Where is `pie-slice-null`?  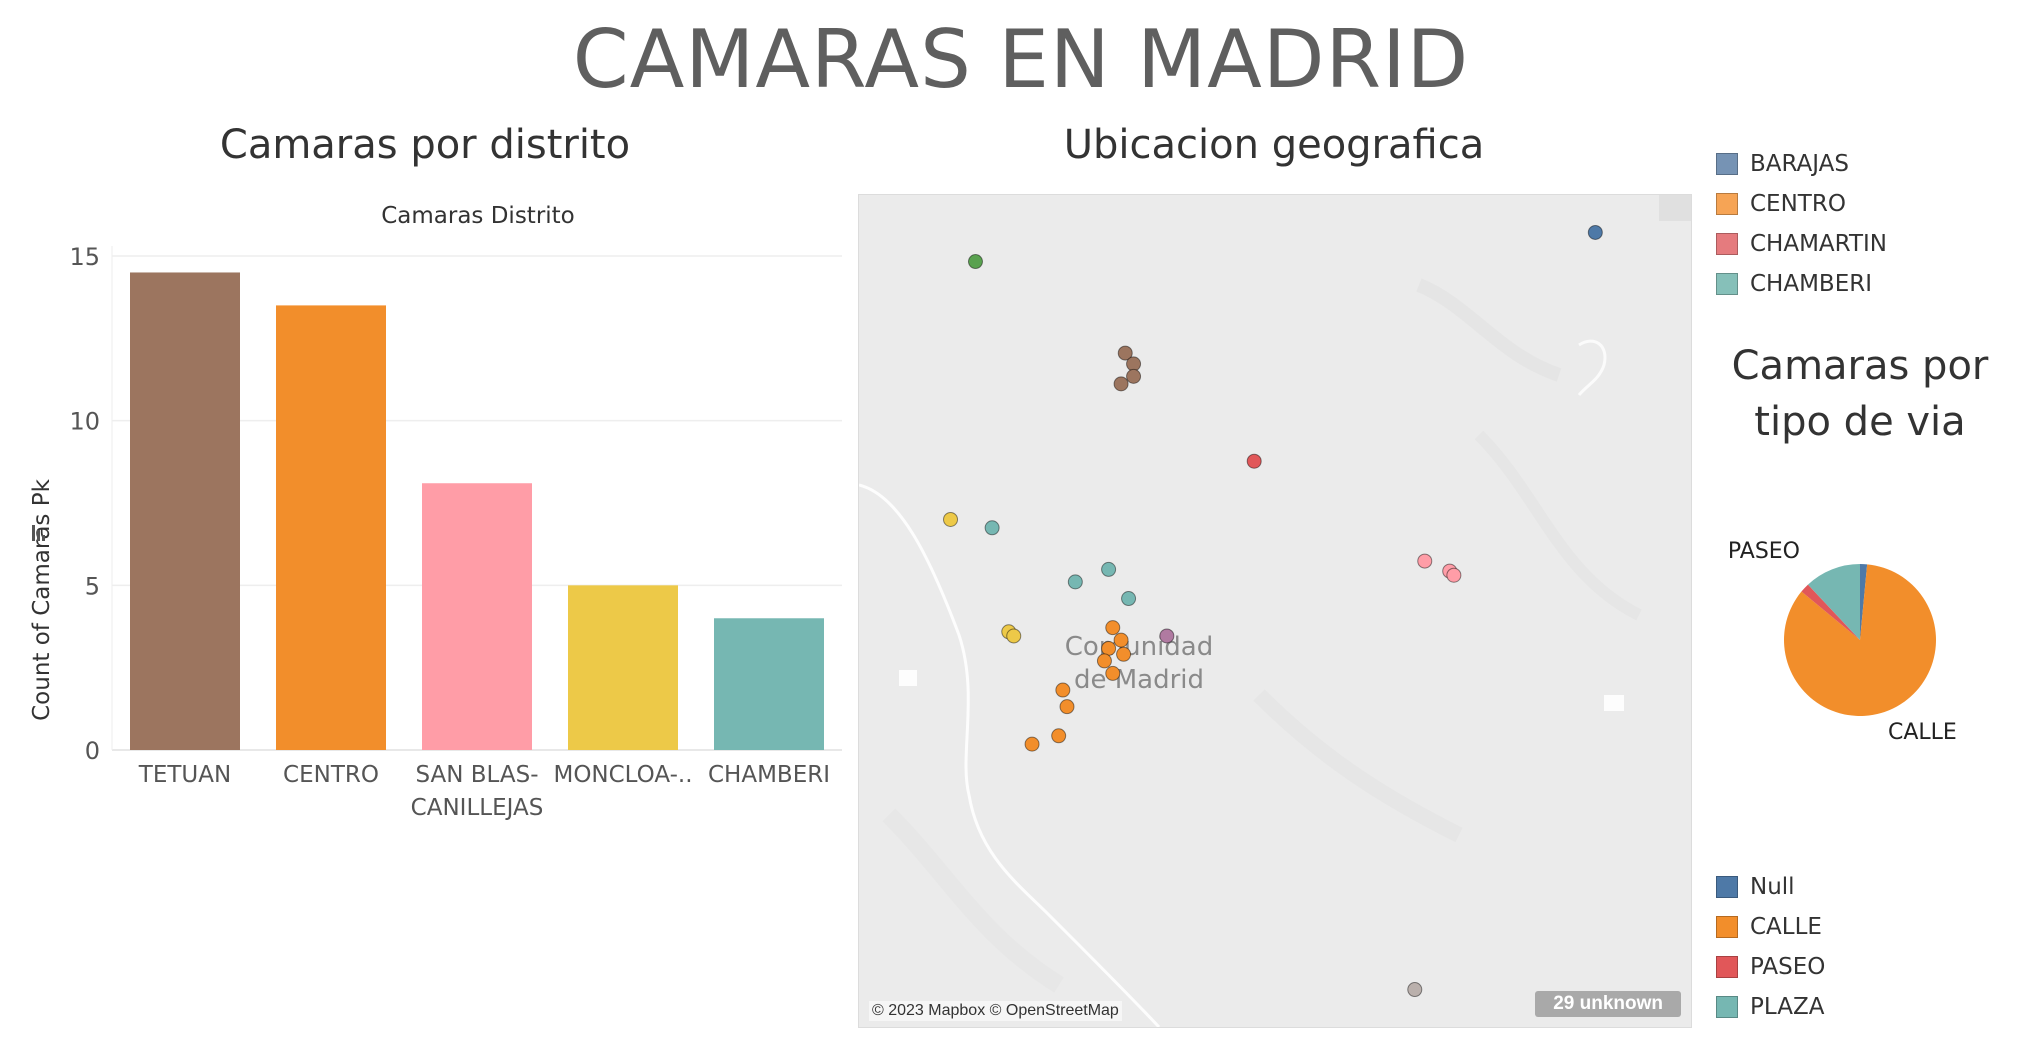
pie-slice-null is located at coordinates (1864, 602).